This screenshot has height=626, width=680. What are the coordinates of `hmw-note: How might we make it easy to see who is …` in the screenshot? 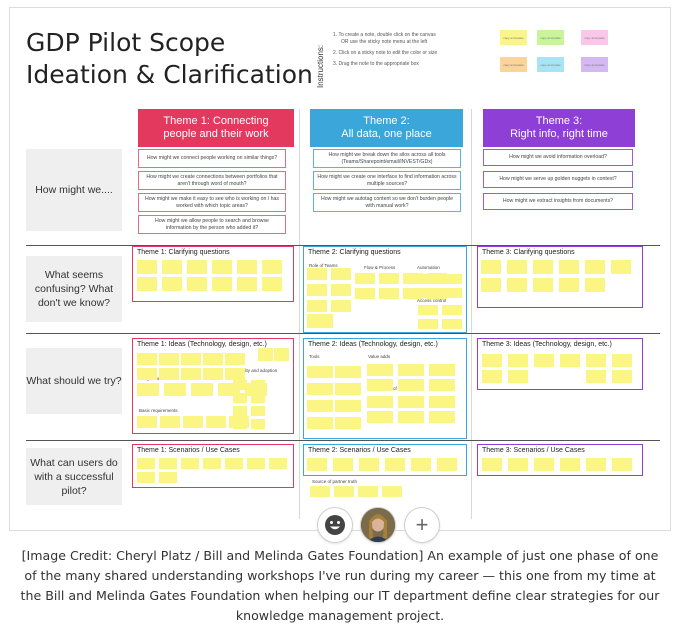 It's located at (212, 202).